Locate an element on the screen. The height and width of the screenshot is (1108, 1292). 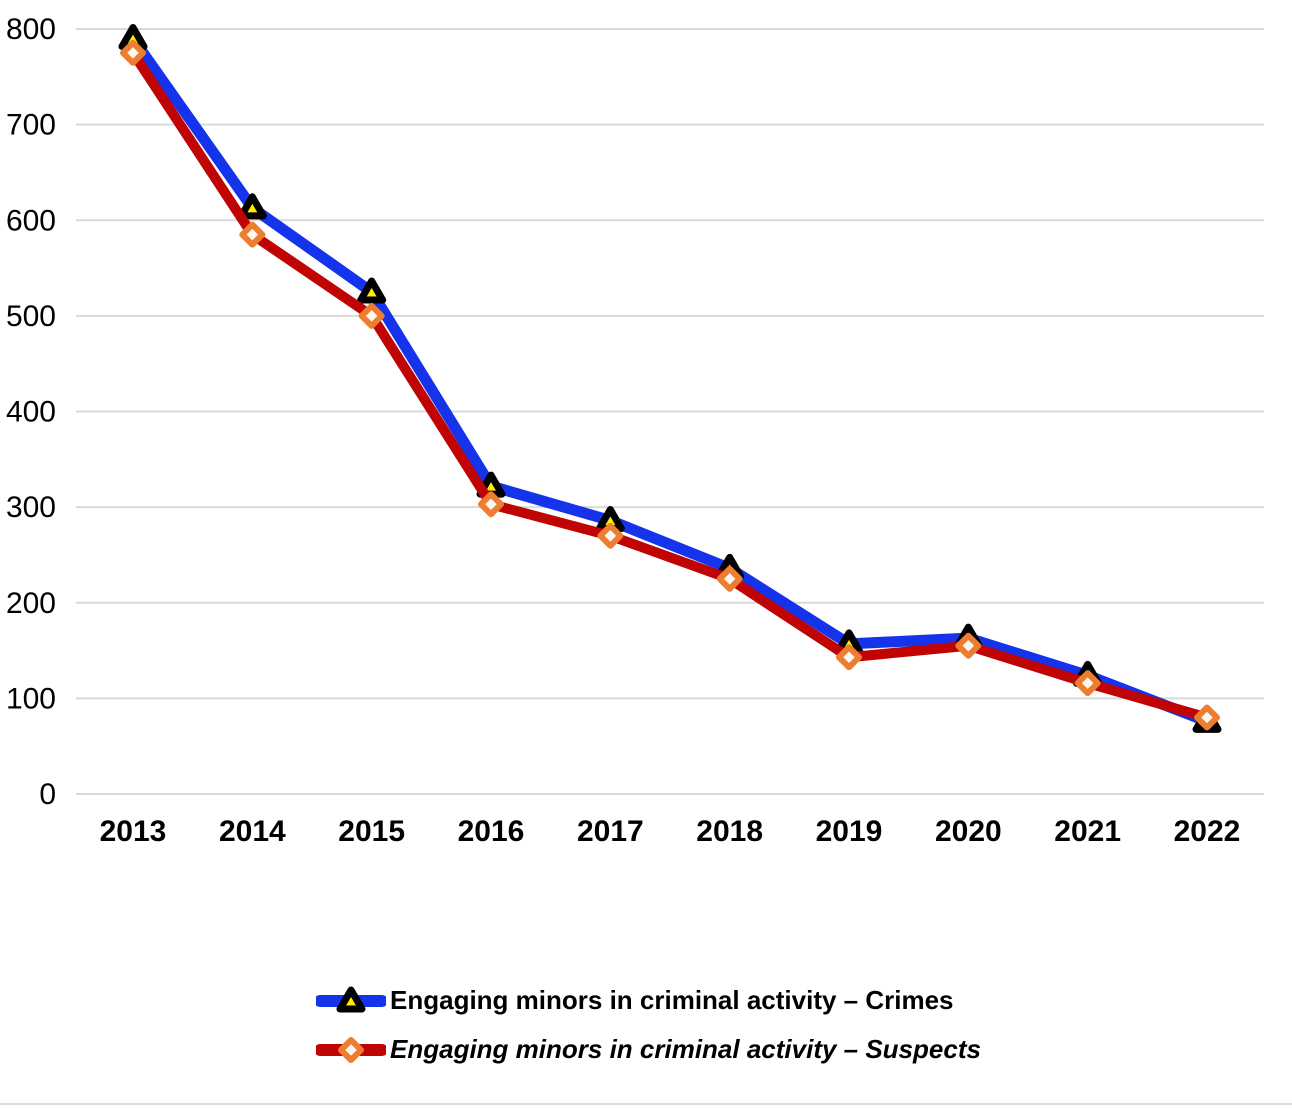
x-axis-tick-label: 2014 is located at coordinates (252, 831).